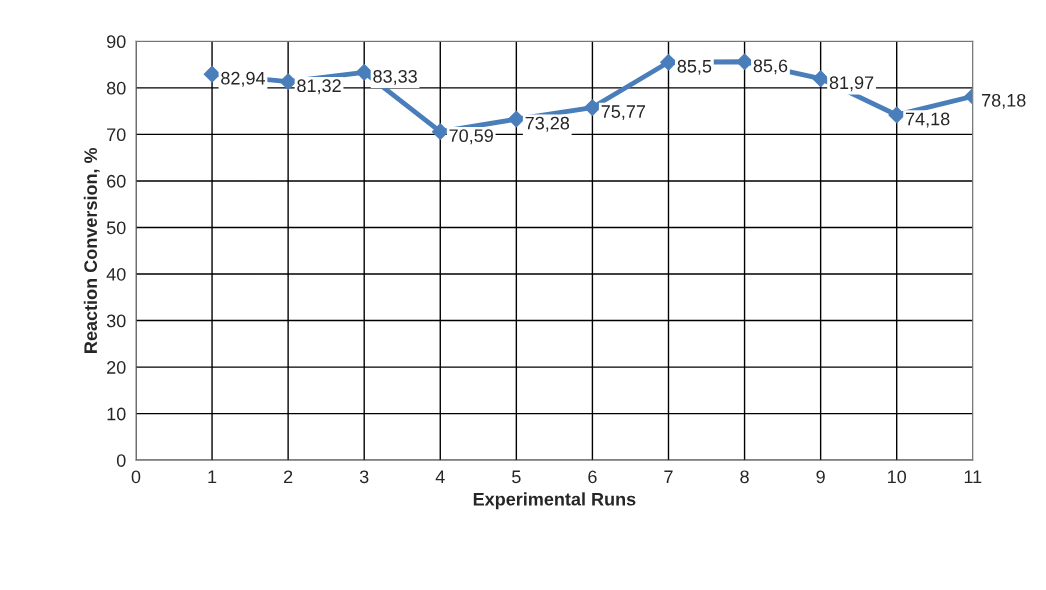 This screenshot has width=1046, height=590. Describe the element at coordinates (116, 367) in the screenshot. I see `y-tick-label: 20` at that location.